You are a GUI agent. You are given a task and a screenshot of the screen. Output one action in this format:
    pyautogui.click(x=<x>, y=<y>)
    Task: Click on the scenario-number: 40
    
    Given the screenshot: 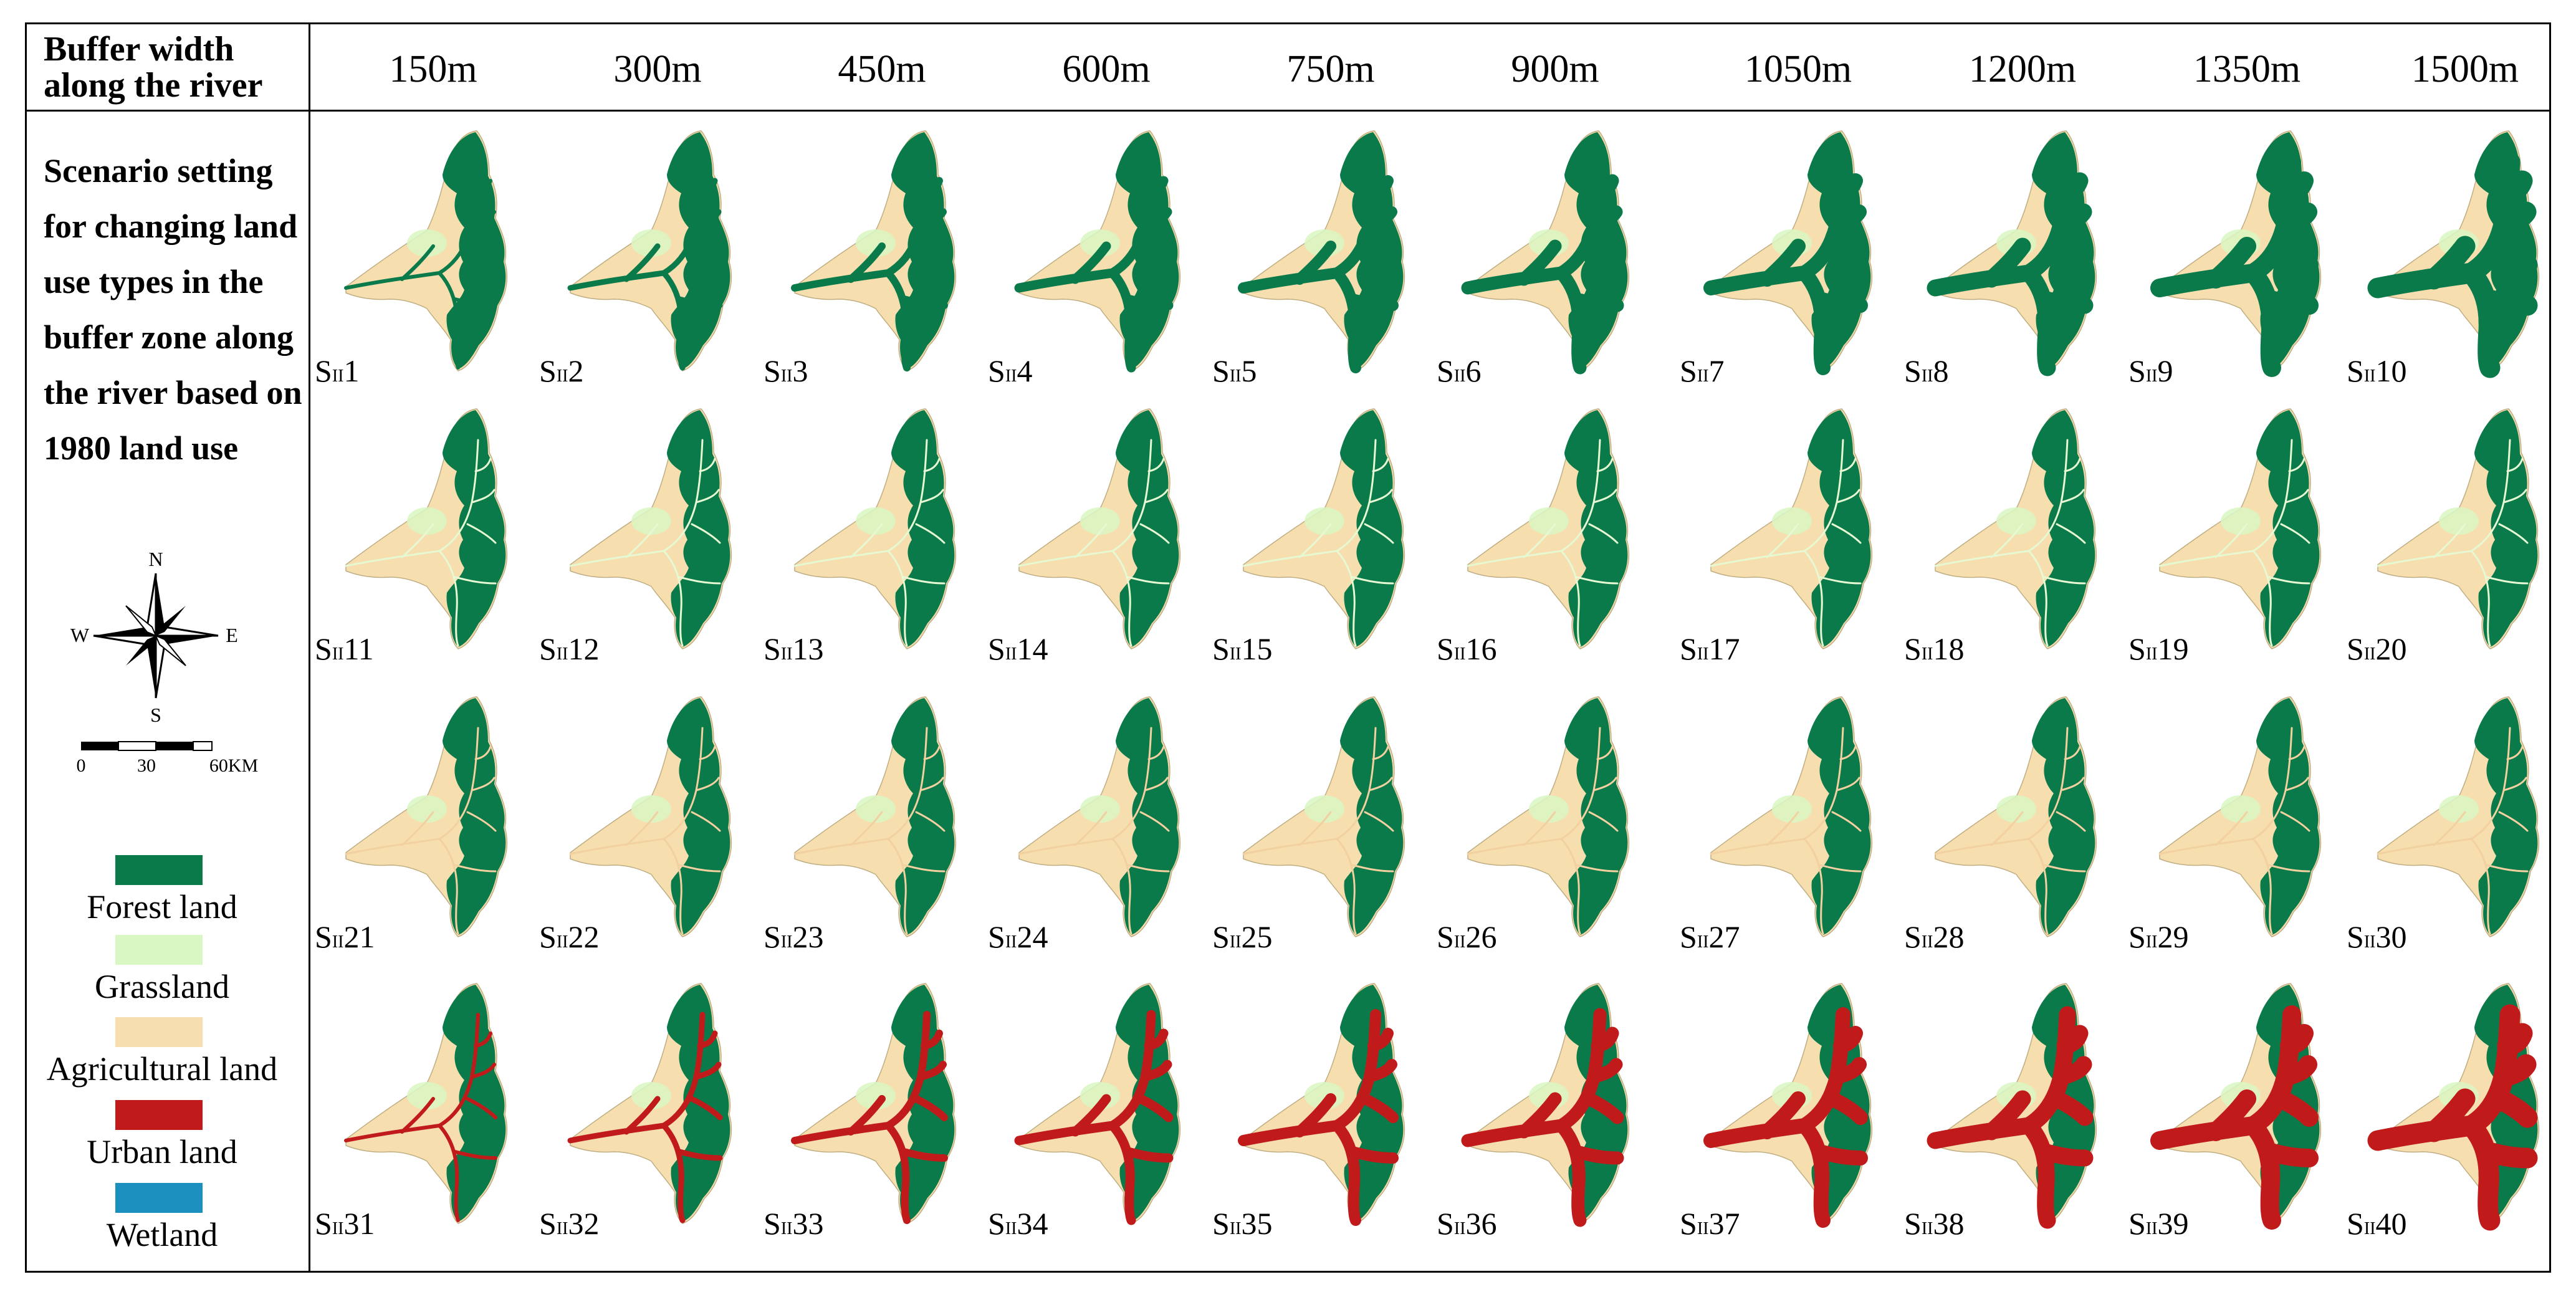 What is the action you would take?
    pyautogui.click(x=2391, y=1223)
    